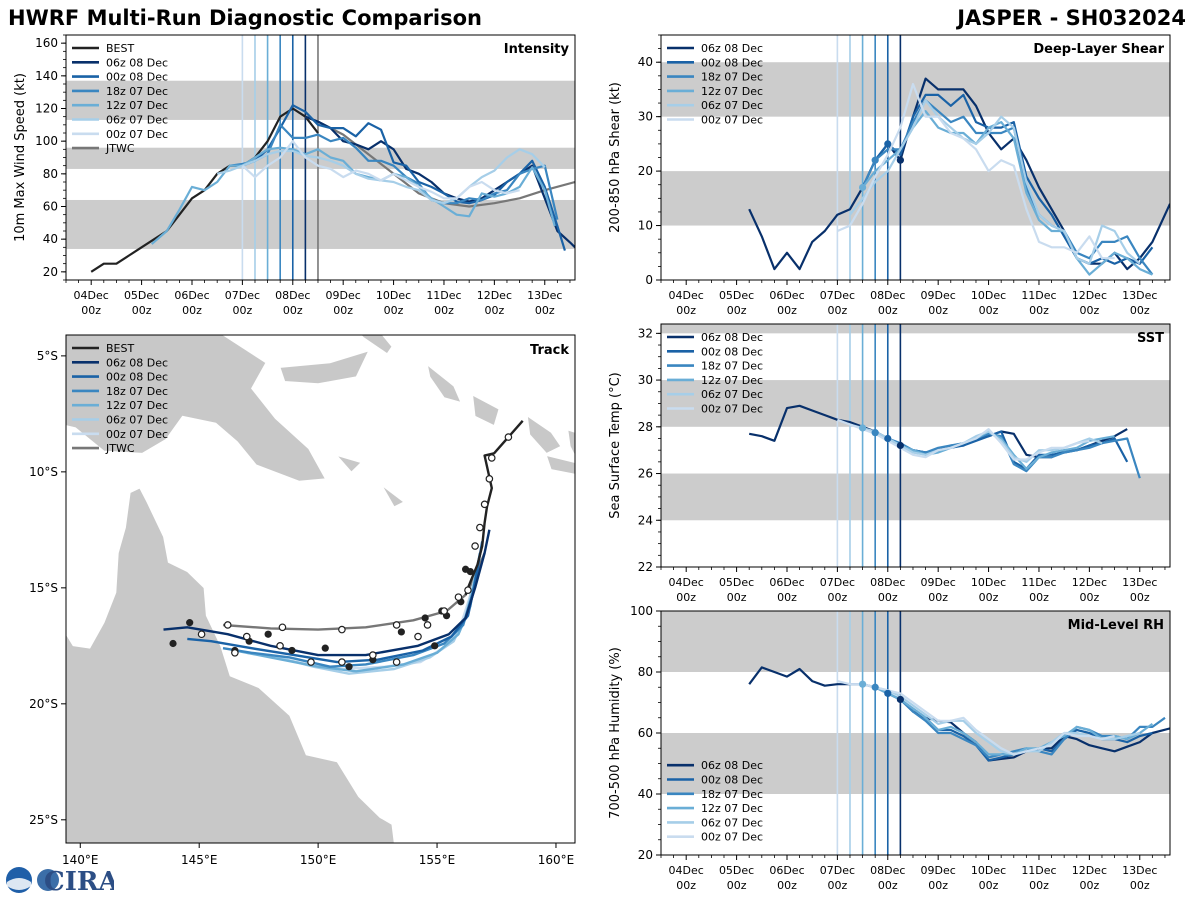 The width and height of the screenshot is (1200, 900). I want to click on rh-legend-label-00z-08-dec: 00z 08 Dec, so click(732, 780).